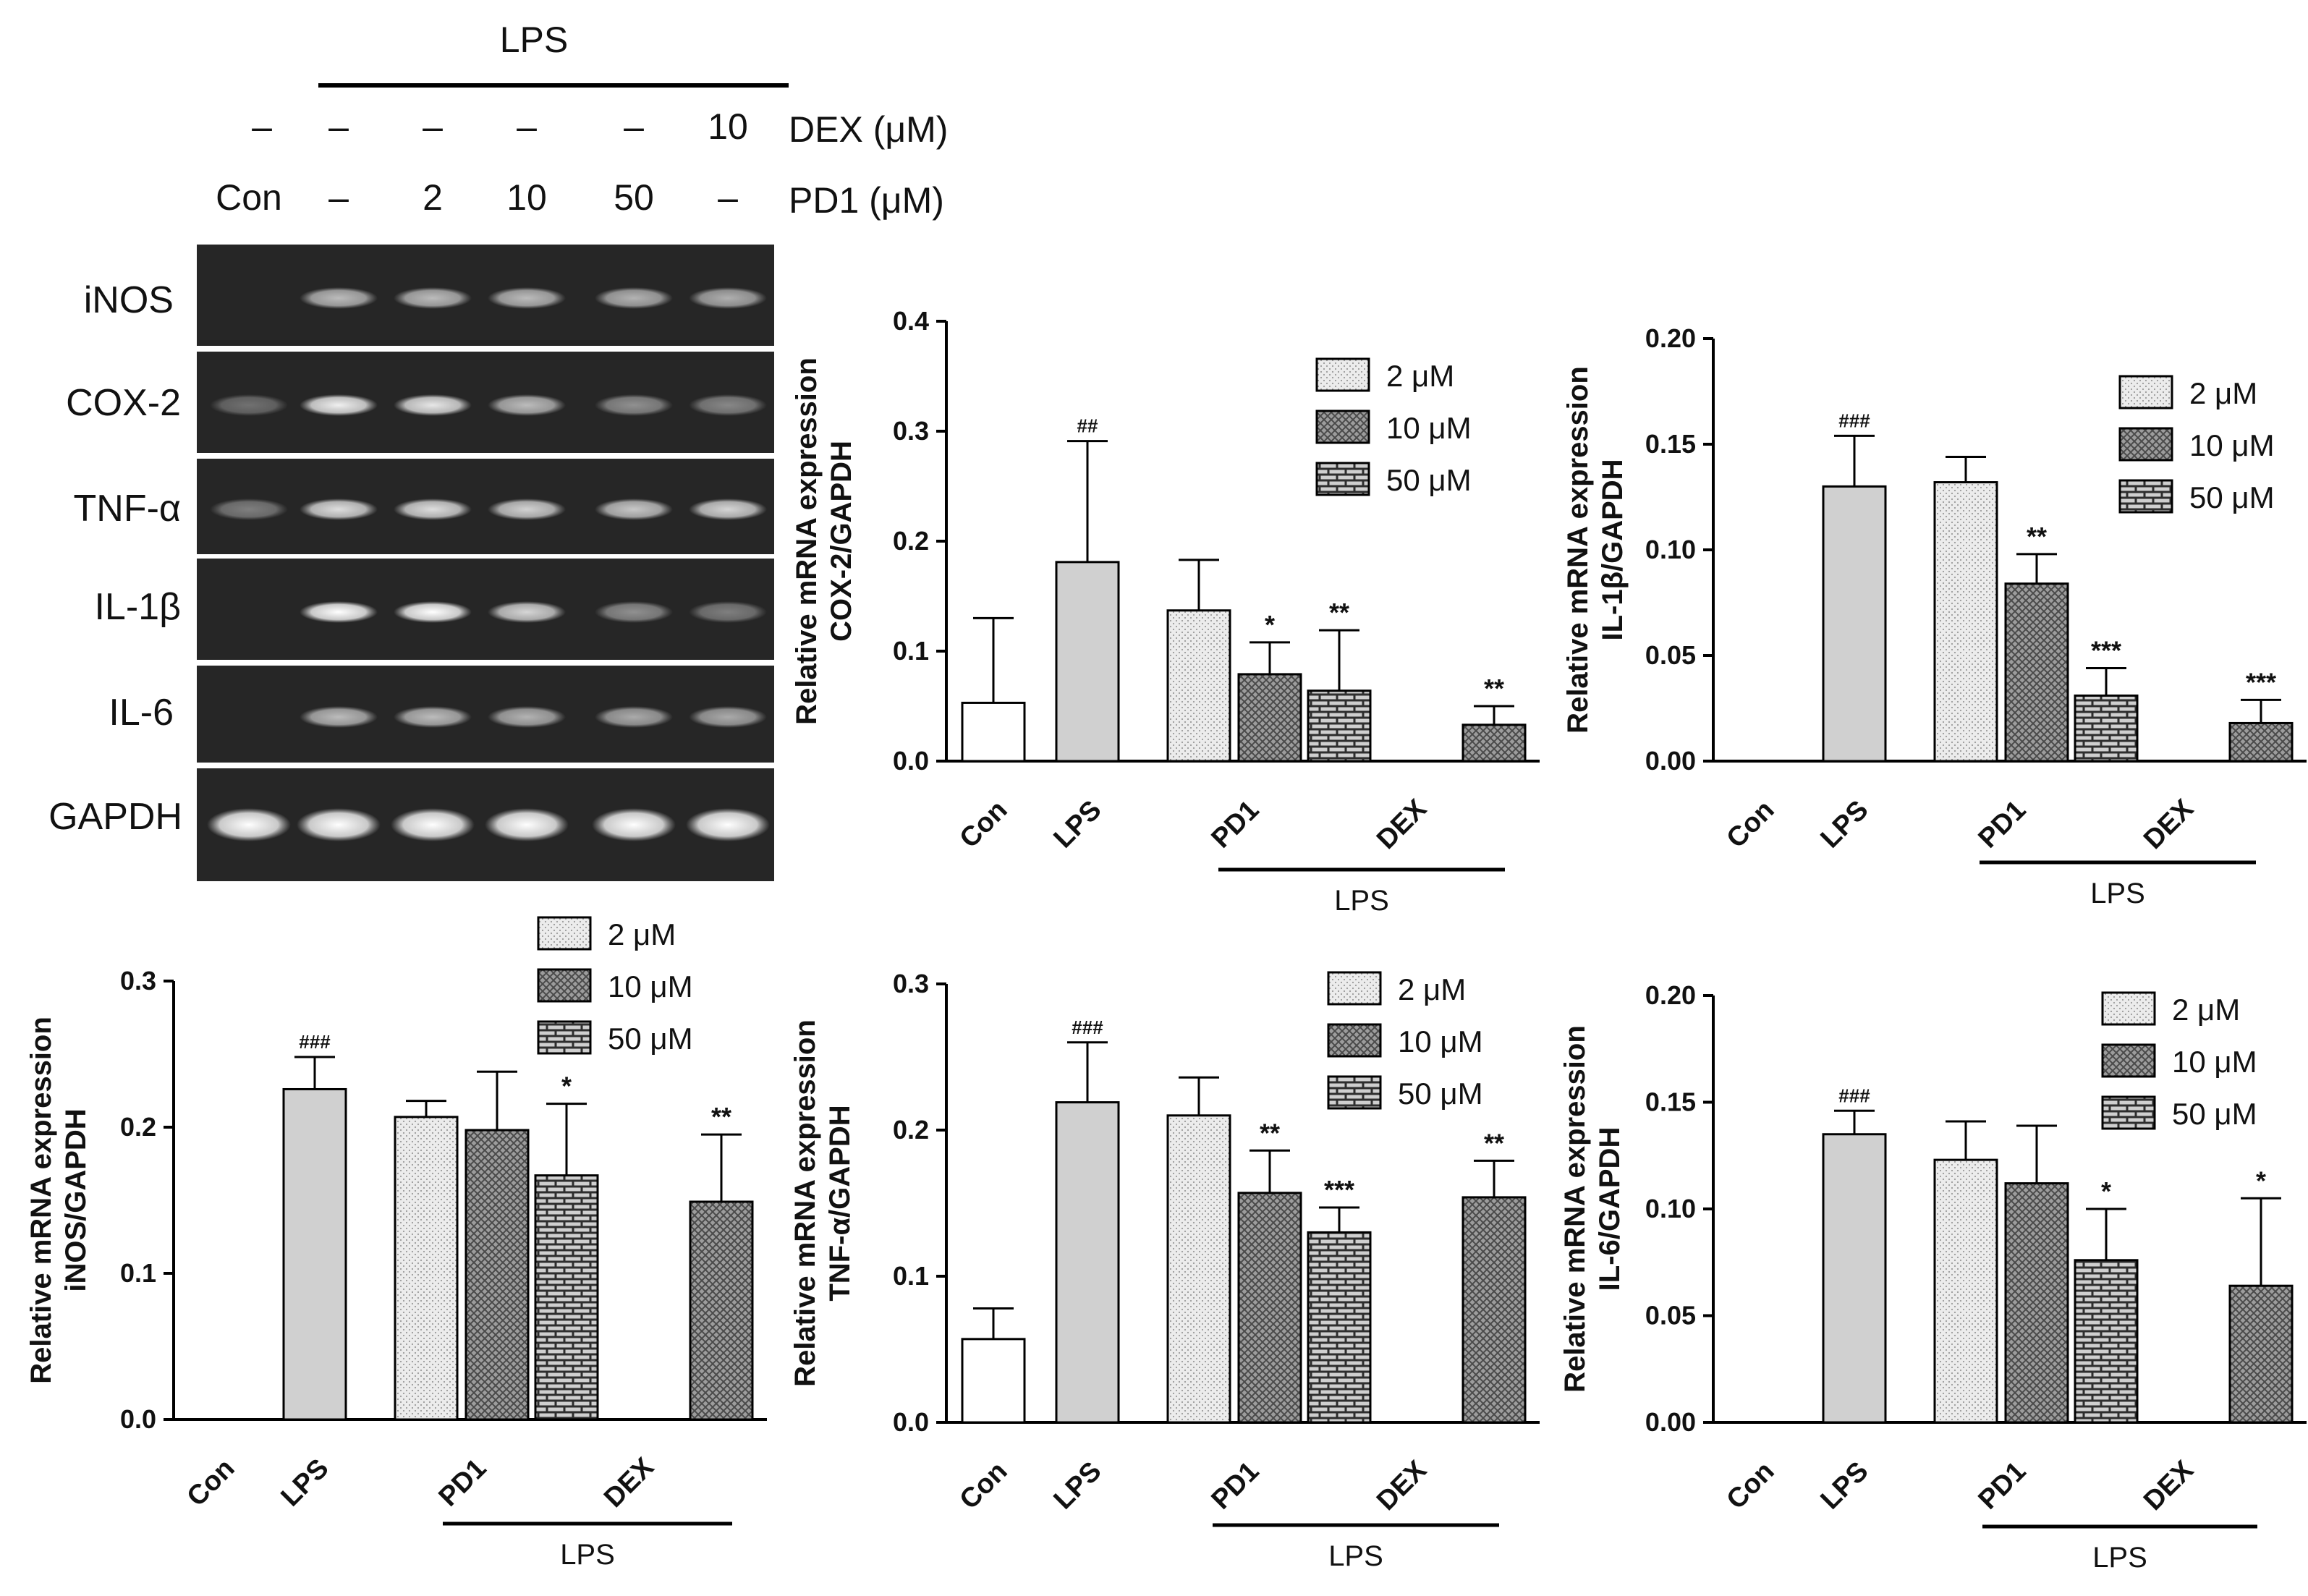 The image size is (2308, 1596). I want to click on gene-label-tnfa: TNF-α, so click(128, 509).